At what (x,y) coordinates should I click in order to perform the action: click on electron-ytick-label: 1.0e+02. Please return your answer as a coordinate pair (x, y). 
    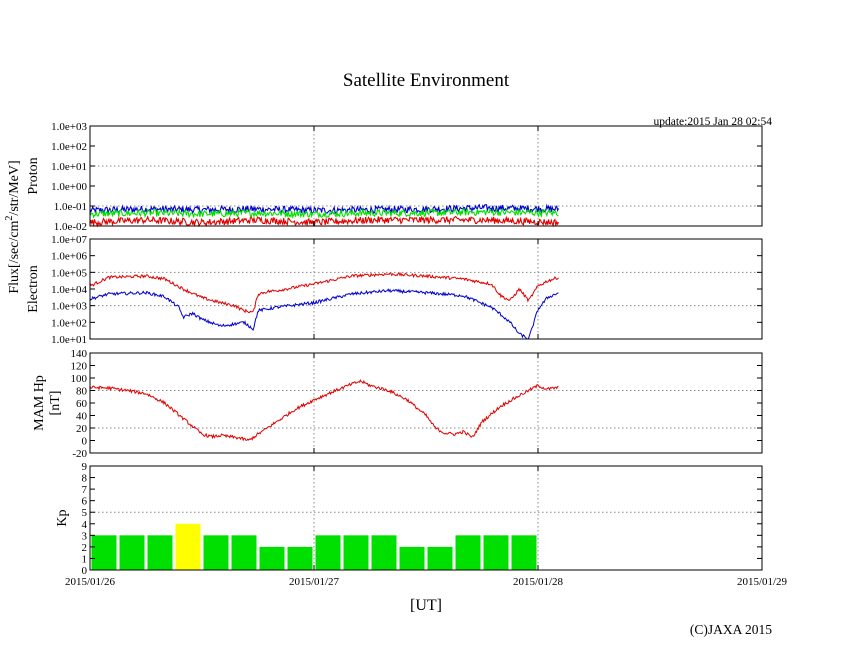
    Looking at the image, I should click on (69, 323).